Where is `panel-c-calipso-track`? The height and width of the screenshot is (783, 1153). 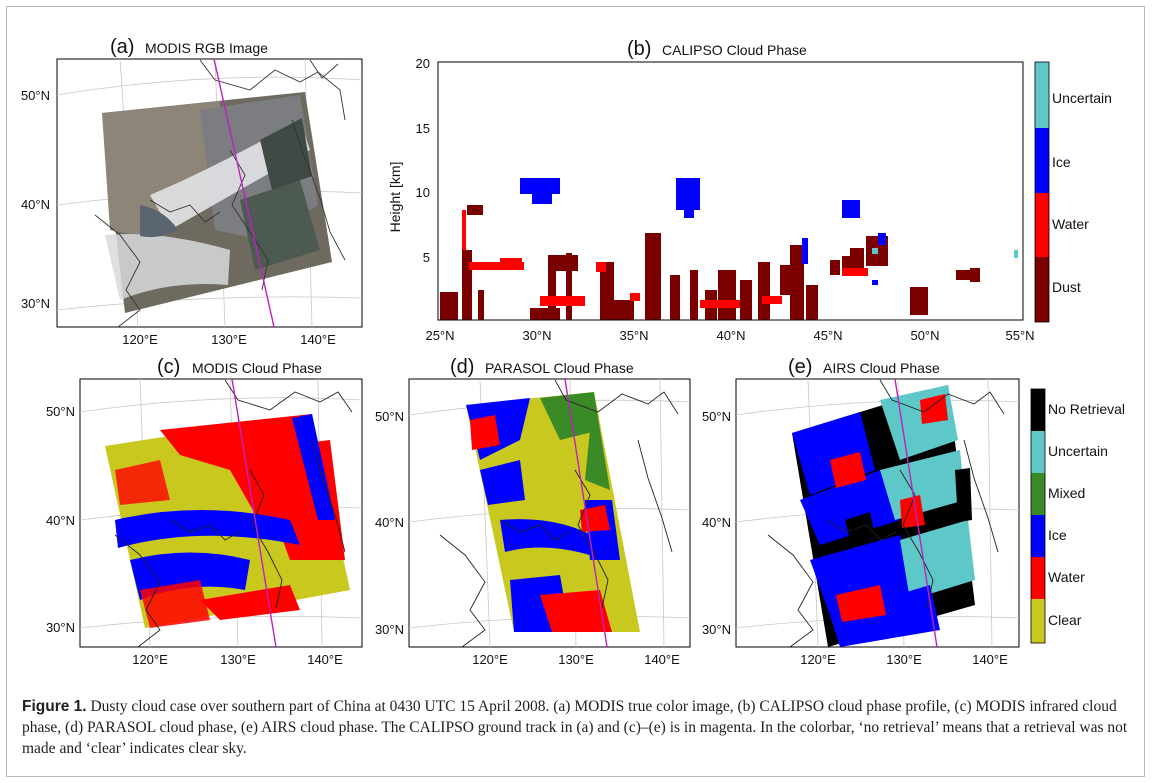 panel-c-calipso-track is located at coordinates (254, 513).